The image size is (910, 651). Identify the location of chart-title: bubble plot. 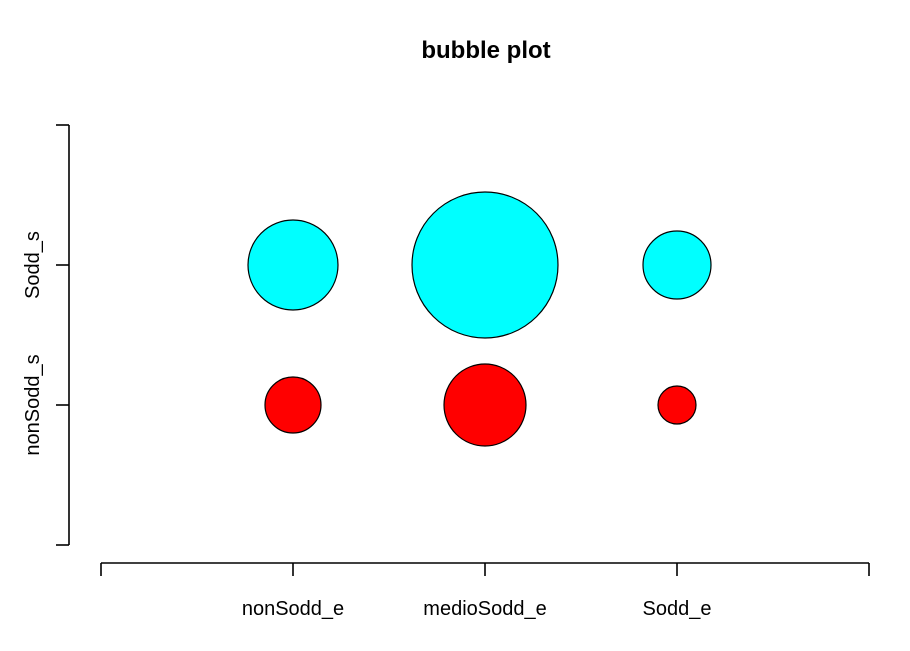
(485, 50).